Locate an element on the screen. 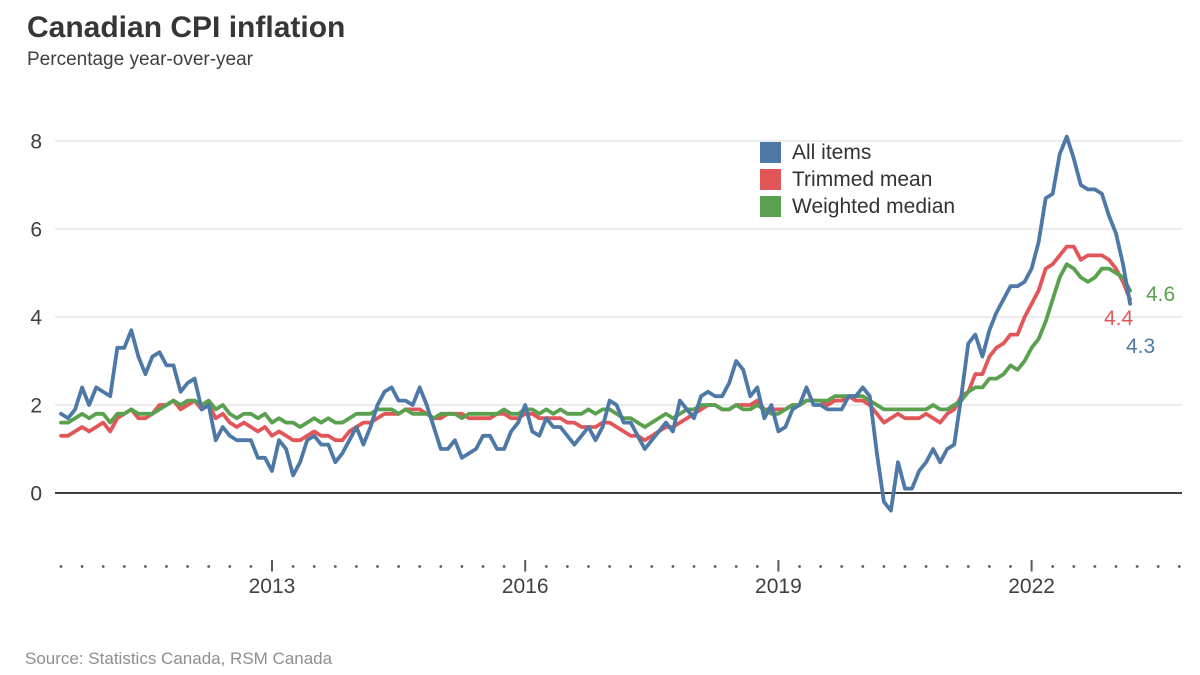  x-tick-label: 2022 is located at coordinates (1031, 586).